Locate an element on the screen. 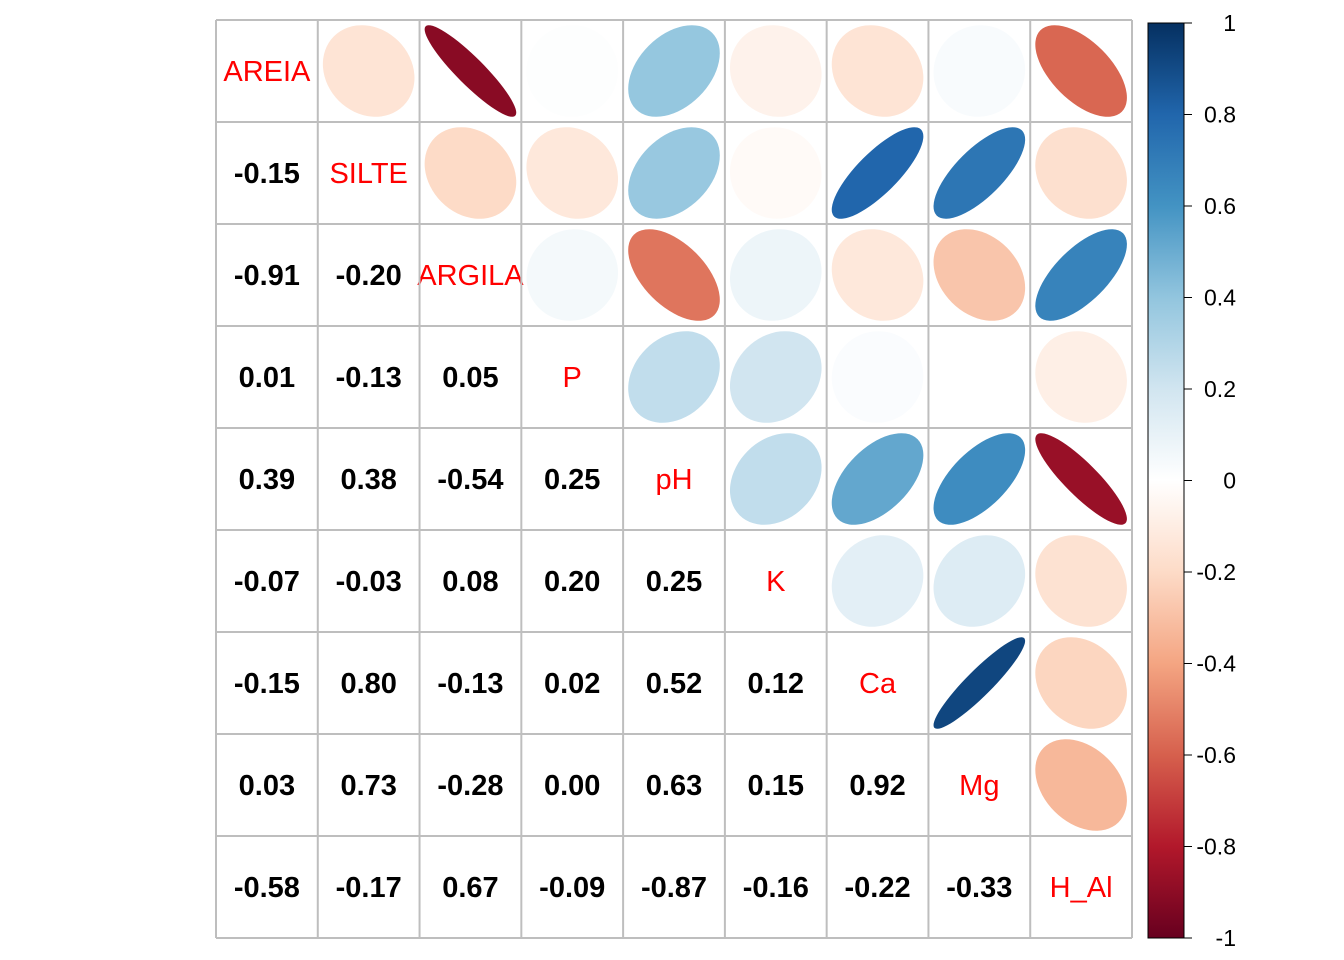 This screenshot has height=960, width=1344. correlation-value: 0.20 is located at coordinates (572, 582).